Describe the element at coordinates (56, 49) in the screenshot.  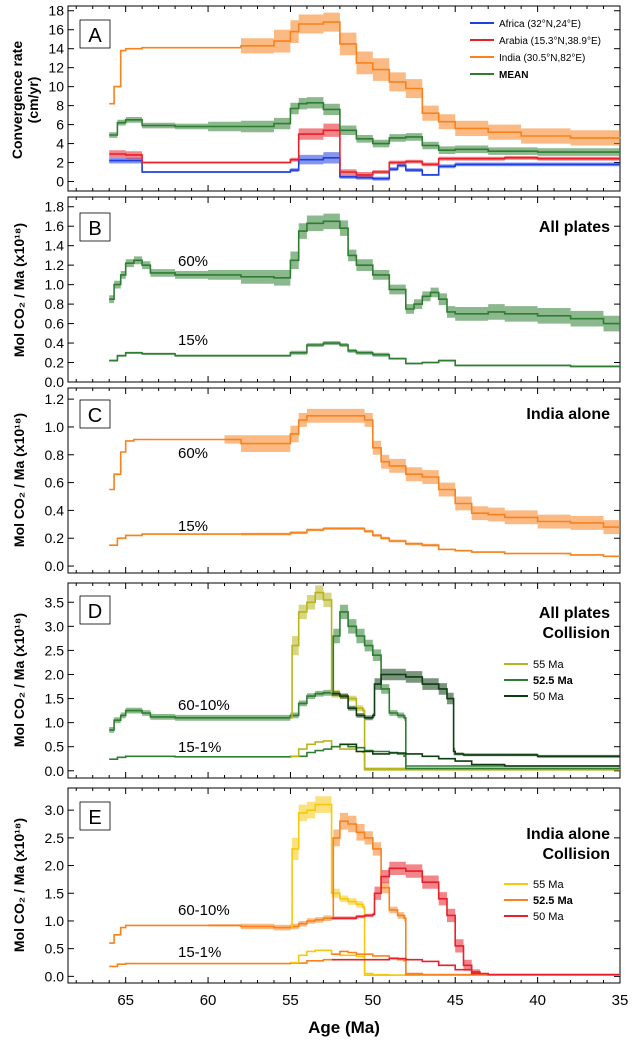
I see `panel-a-ytick-label: 14` at that location.